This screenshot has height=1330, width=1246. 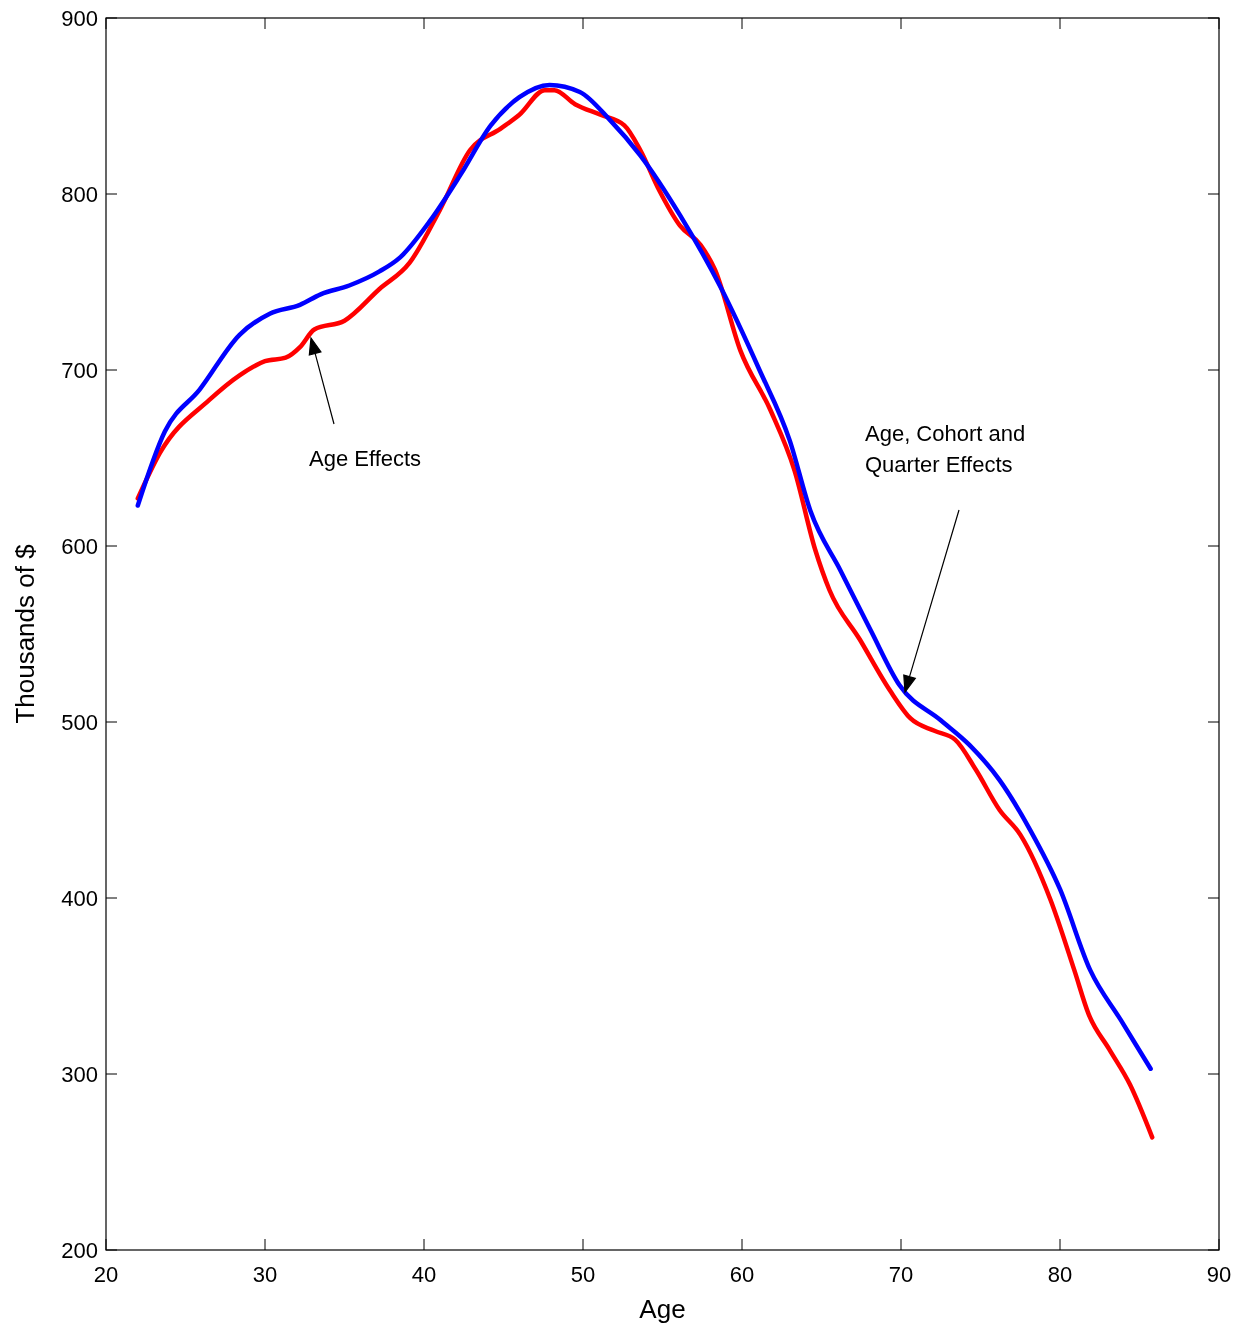 What do you see at coordinates (365, 458) in the screenshot?
I see `annotation: Age Effects` at bounding box center [365, 458].